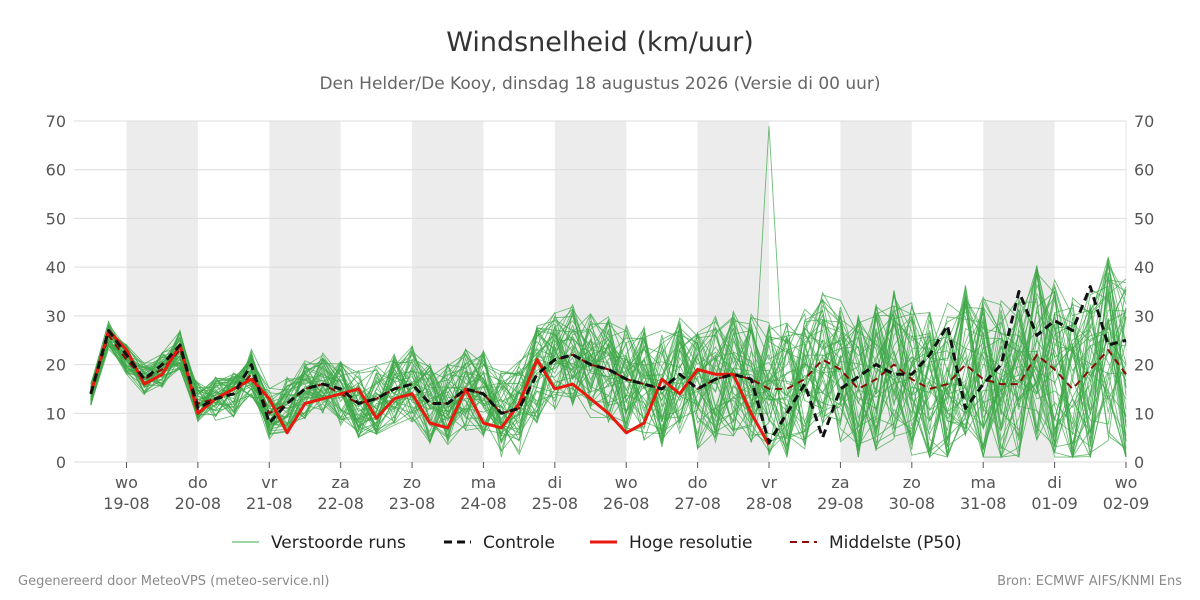 This screenshot has width=1200, height=600. I want to click on x-tick-day-12: ma, so click(983, 482).